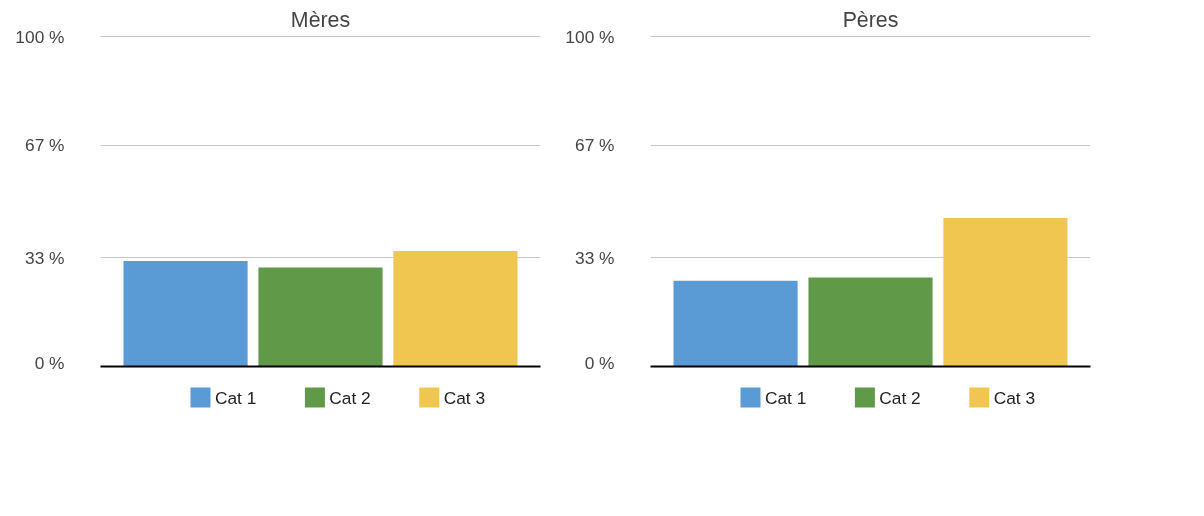 This screenshot has height=516, width=1204. Describe the element at coordinates (870, 19) in the screenshot. I see `chart-title: Pères` at that location.